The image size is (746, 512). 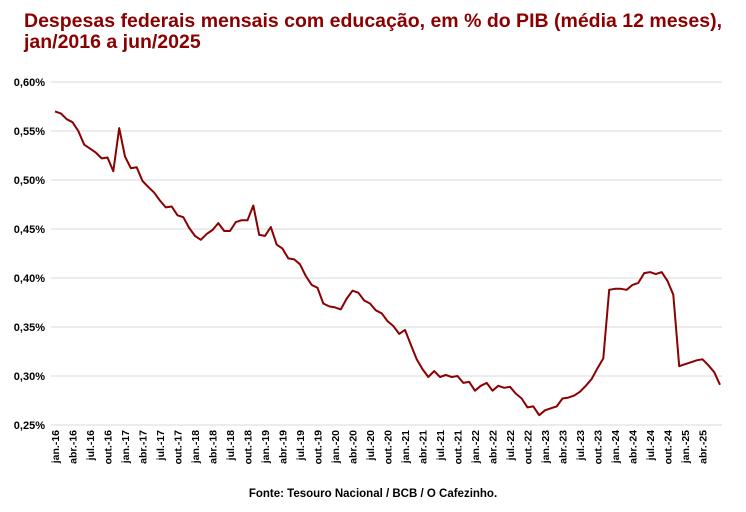 What do you see at coordinates (74, 447) in the screenshot?
I see `x-tick-label: abr.-16` at bounding box center [74, 447].